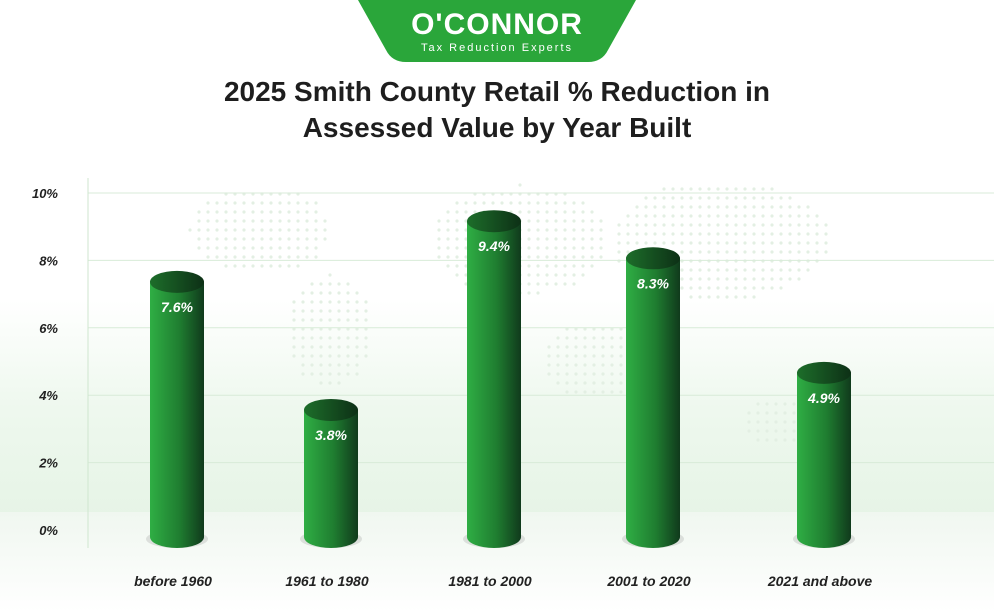  I want to click on brand-logo: O'CONNOR Tax Reduction Experts, so click(497, 32).